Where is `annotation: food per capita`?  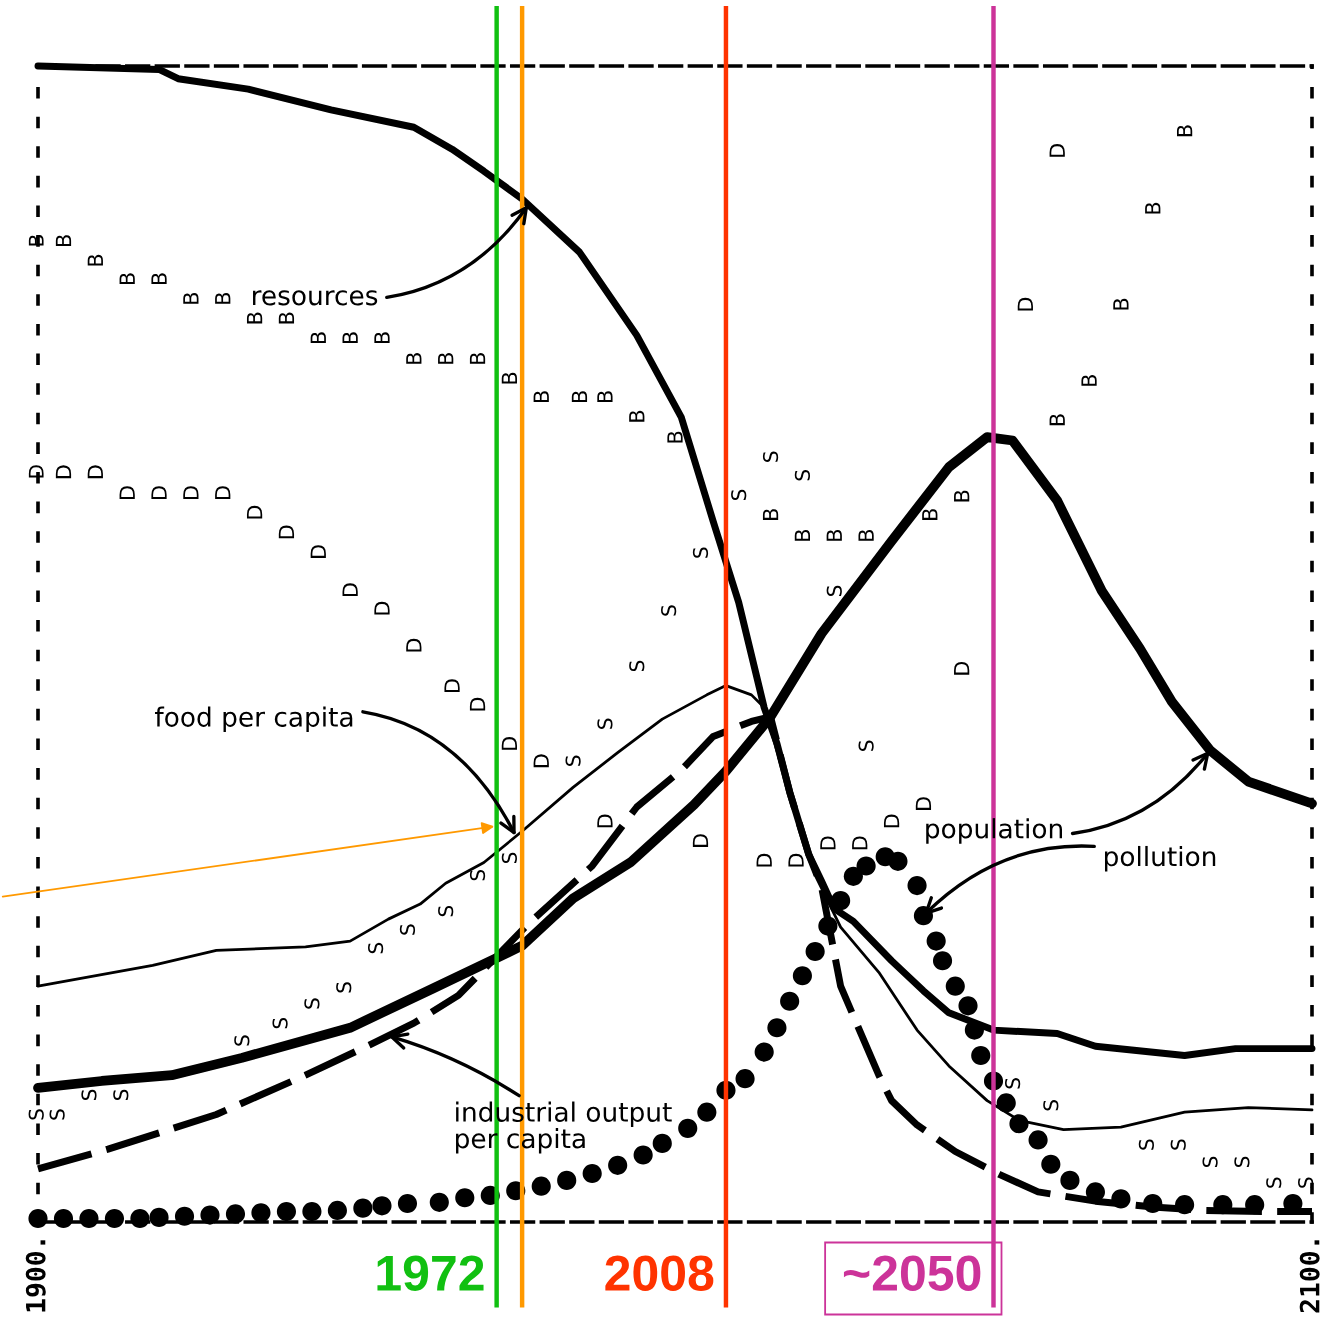 annotation: food per capita is located at coordinates (254, 719).